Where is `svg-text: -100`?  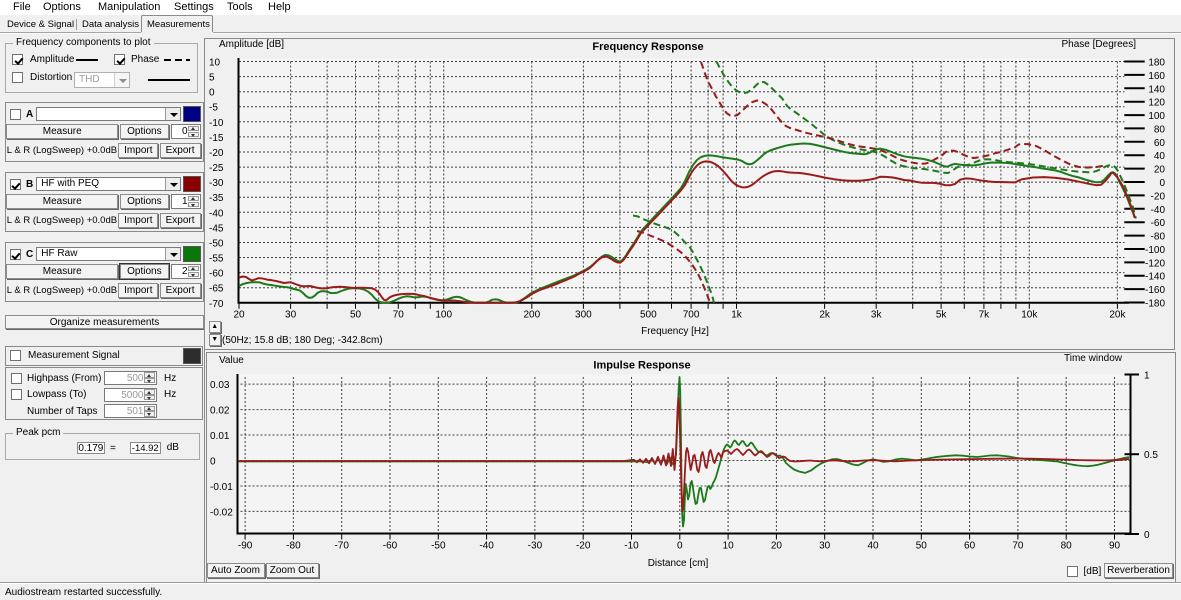
svg-text: -100 is located at coordinates (1155, 250).